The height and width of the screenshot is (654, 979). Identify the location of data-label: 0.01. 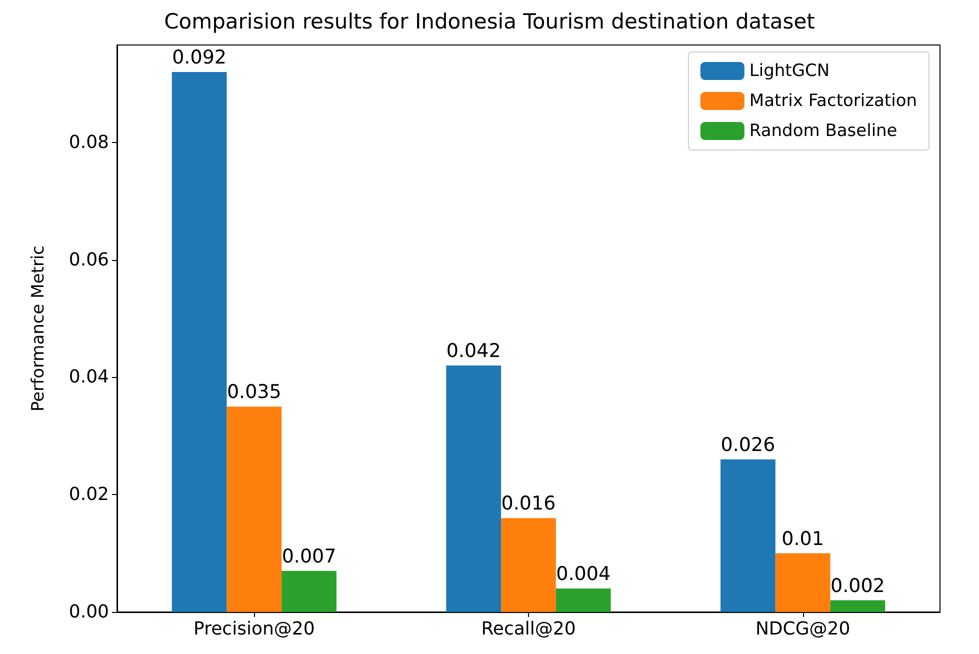
(803, 539).